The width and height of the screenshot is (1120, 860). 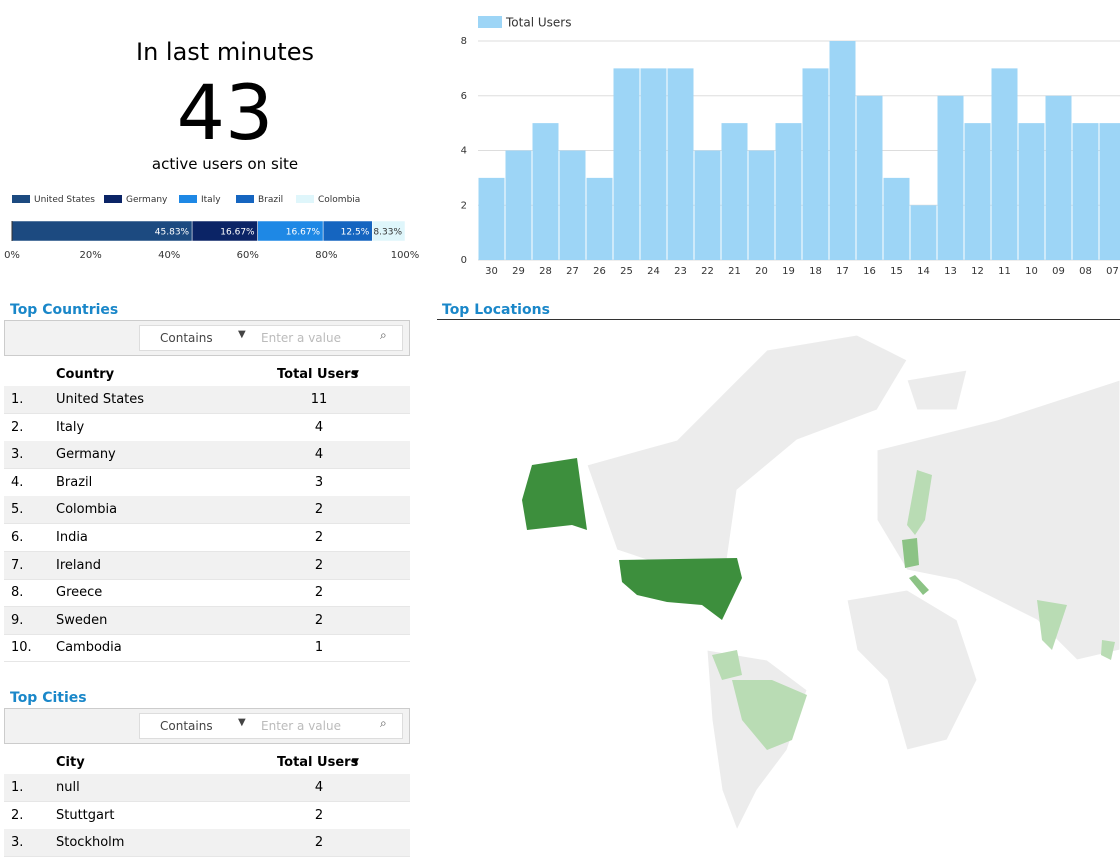 What do you see at coordinates (17, 537) in the screenshot?
I see `row-index: 6.` at bounding box center [17, 537].